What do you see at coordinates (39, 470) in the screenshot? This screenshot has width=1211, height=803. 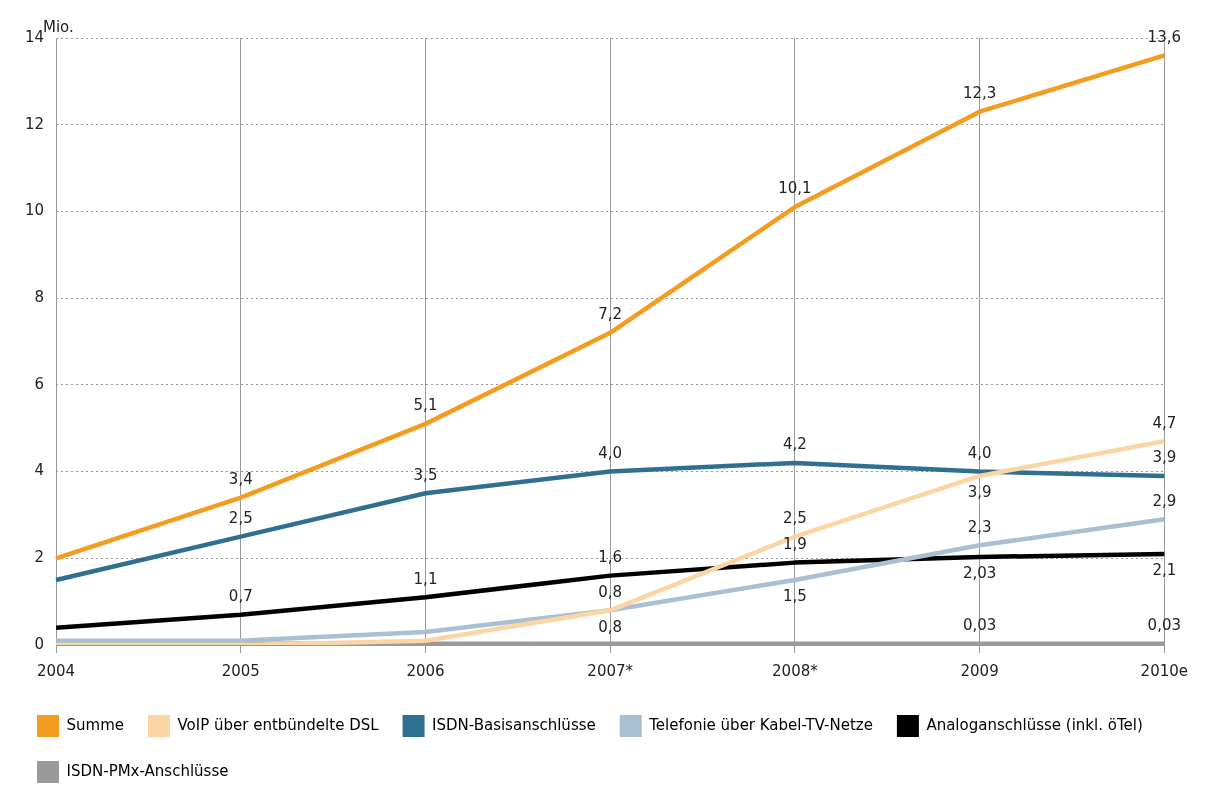 I see `y-tick-label: 4` at bounding box center [39, 470].